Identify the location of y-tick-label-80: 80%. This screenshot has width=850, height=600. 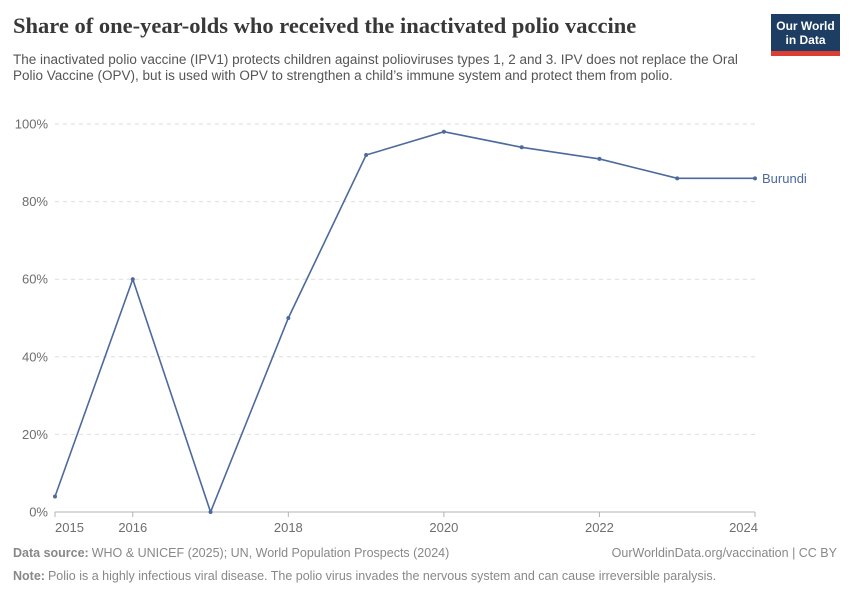
(35, 201).